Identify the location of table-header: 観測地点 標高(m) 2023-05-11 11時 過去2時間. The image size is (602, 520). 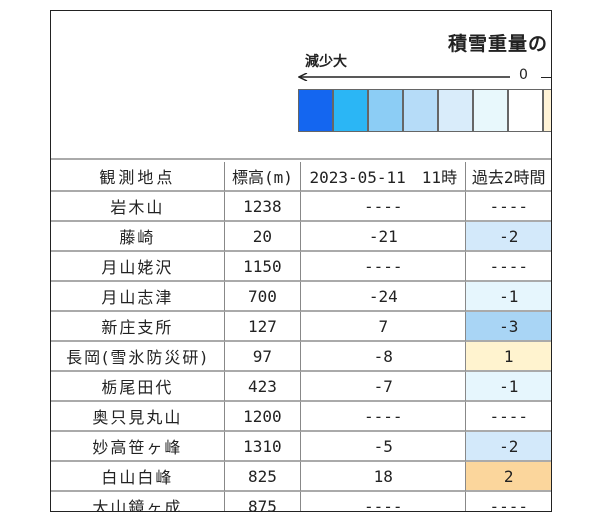
(301, 177).